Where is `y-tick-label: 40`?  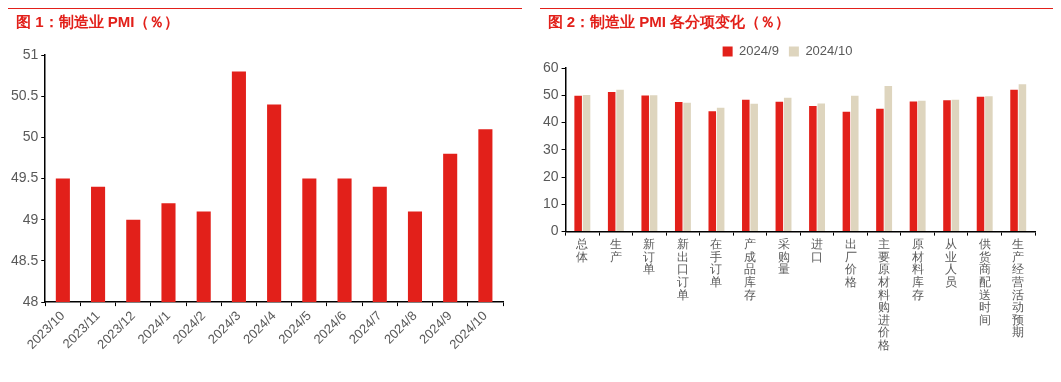
y-tick-label: 40 is located at coordinates (550, 121).